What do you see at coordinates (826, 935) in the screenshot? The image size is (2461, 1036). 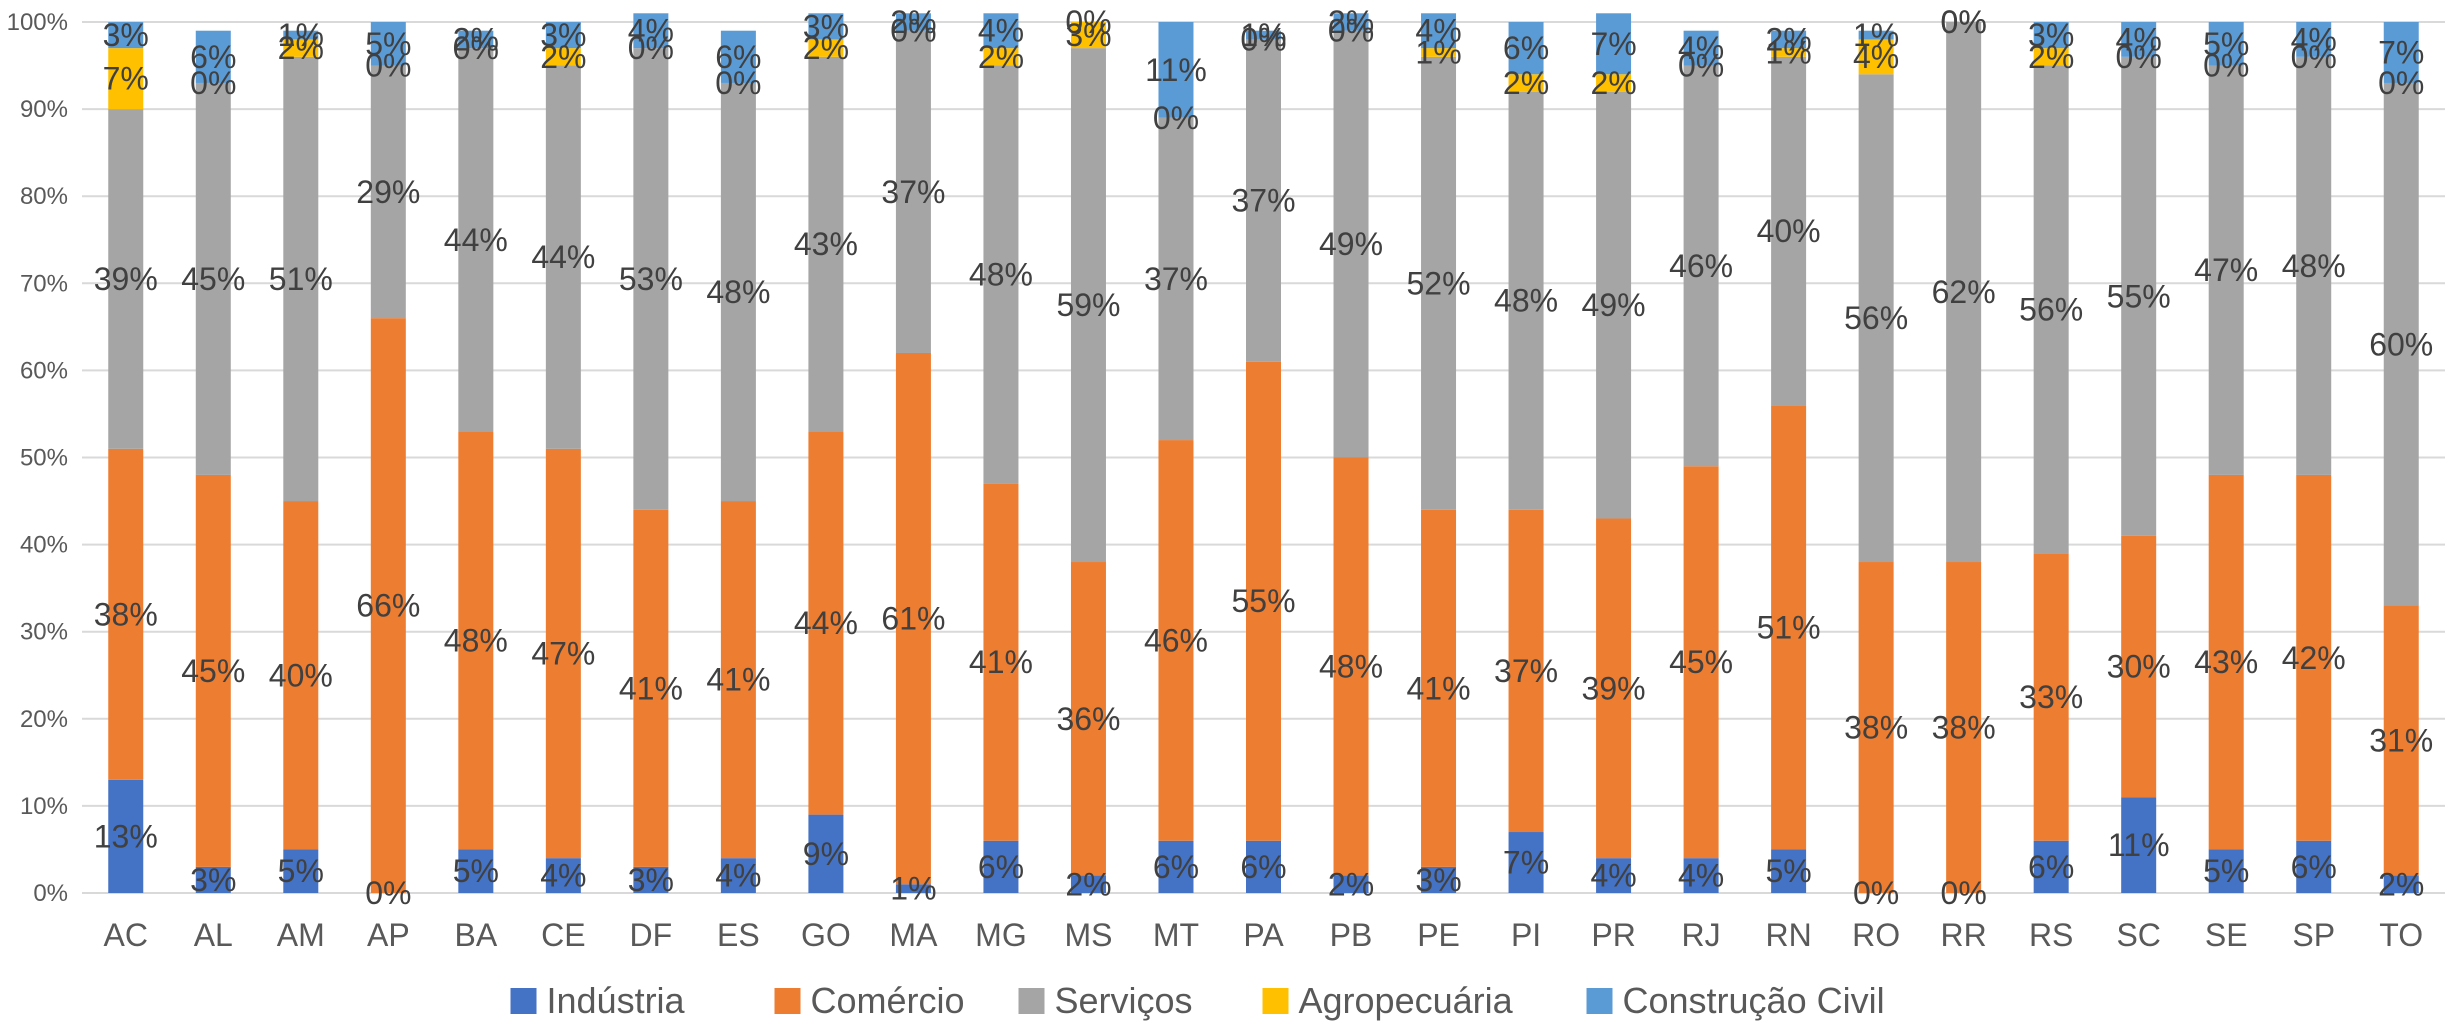 I see `x-tick-label: GO` at bounding box center [826, 935].